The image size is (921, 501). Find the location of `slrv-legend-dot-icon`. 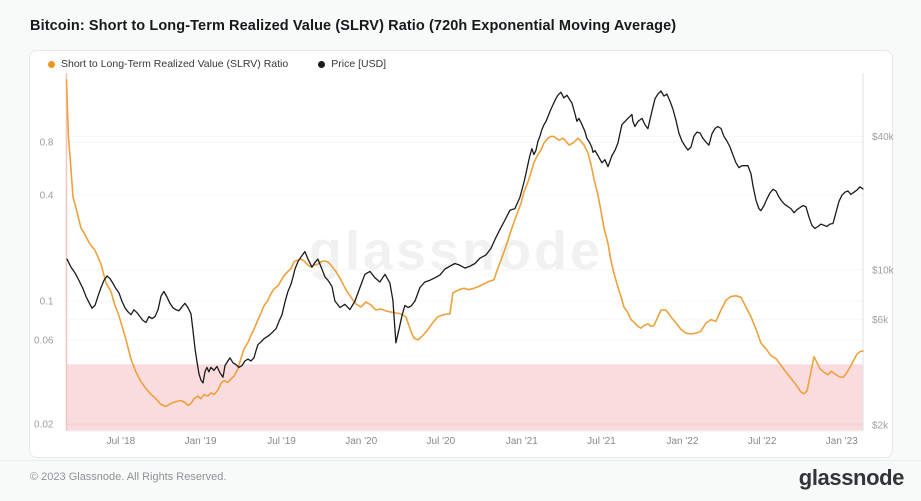

slrv-legend-dot-icon is located at coordinates (51, 64).